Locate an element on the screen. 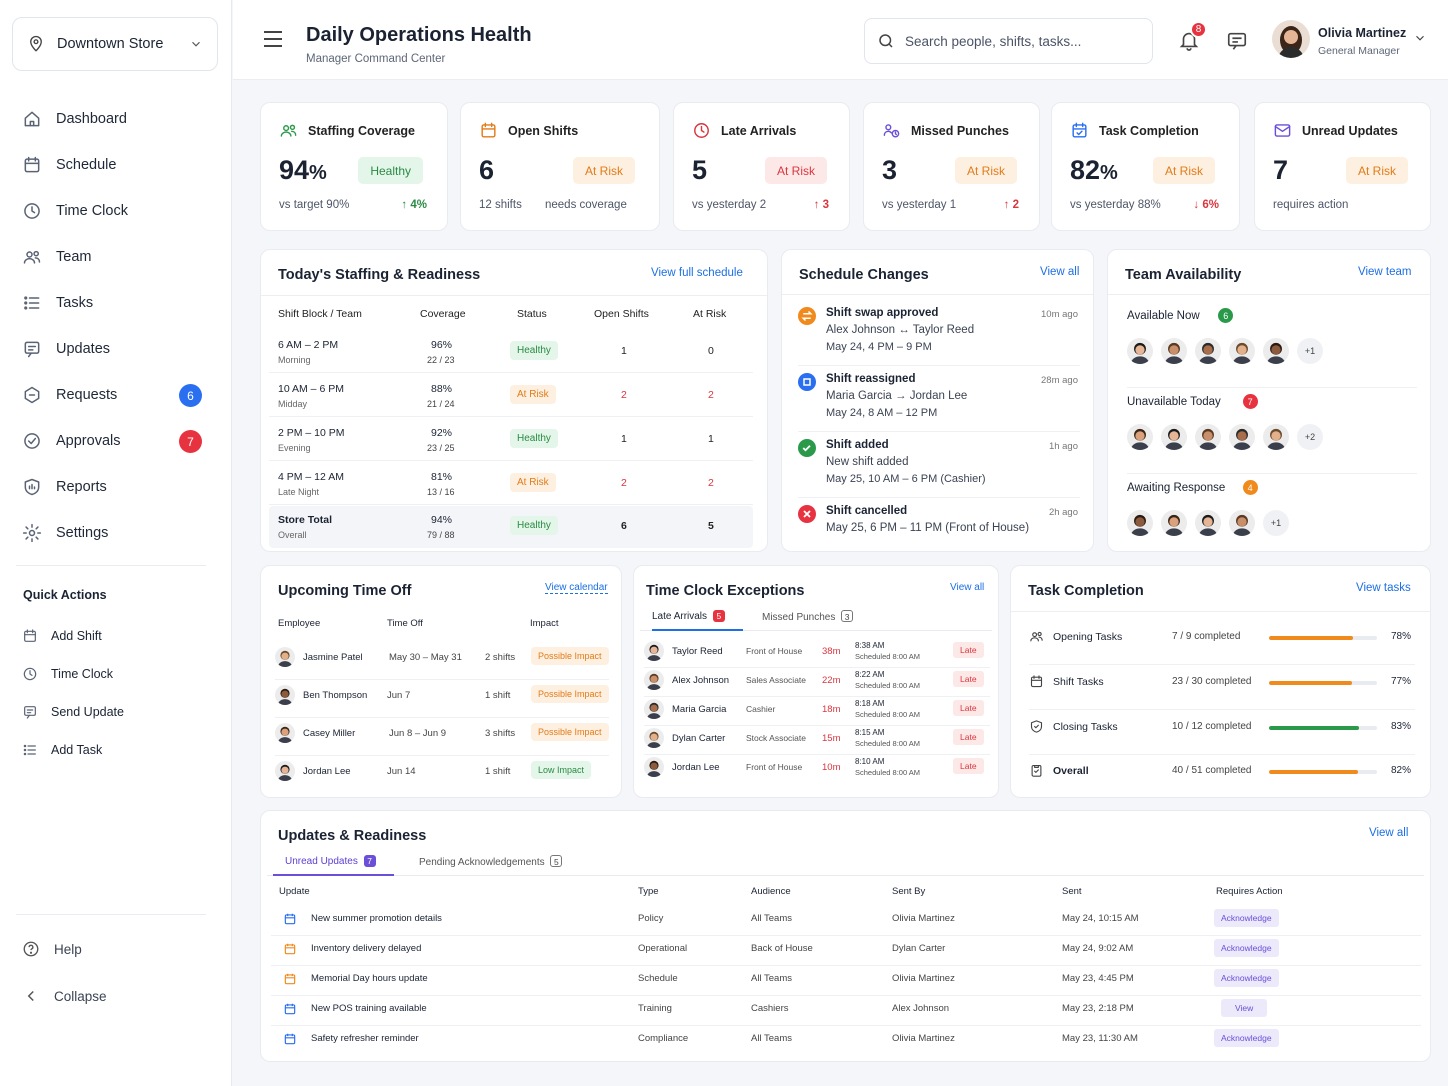  shift-block: 10 AM – 6 PM is located at coordinates (311, 389).